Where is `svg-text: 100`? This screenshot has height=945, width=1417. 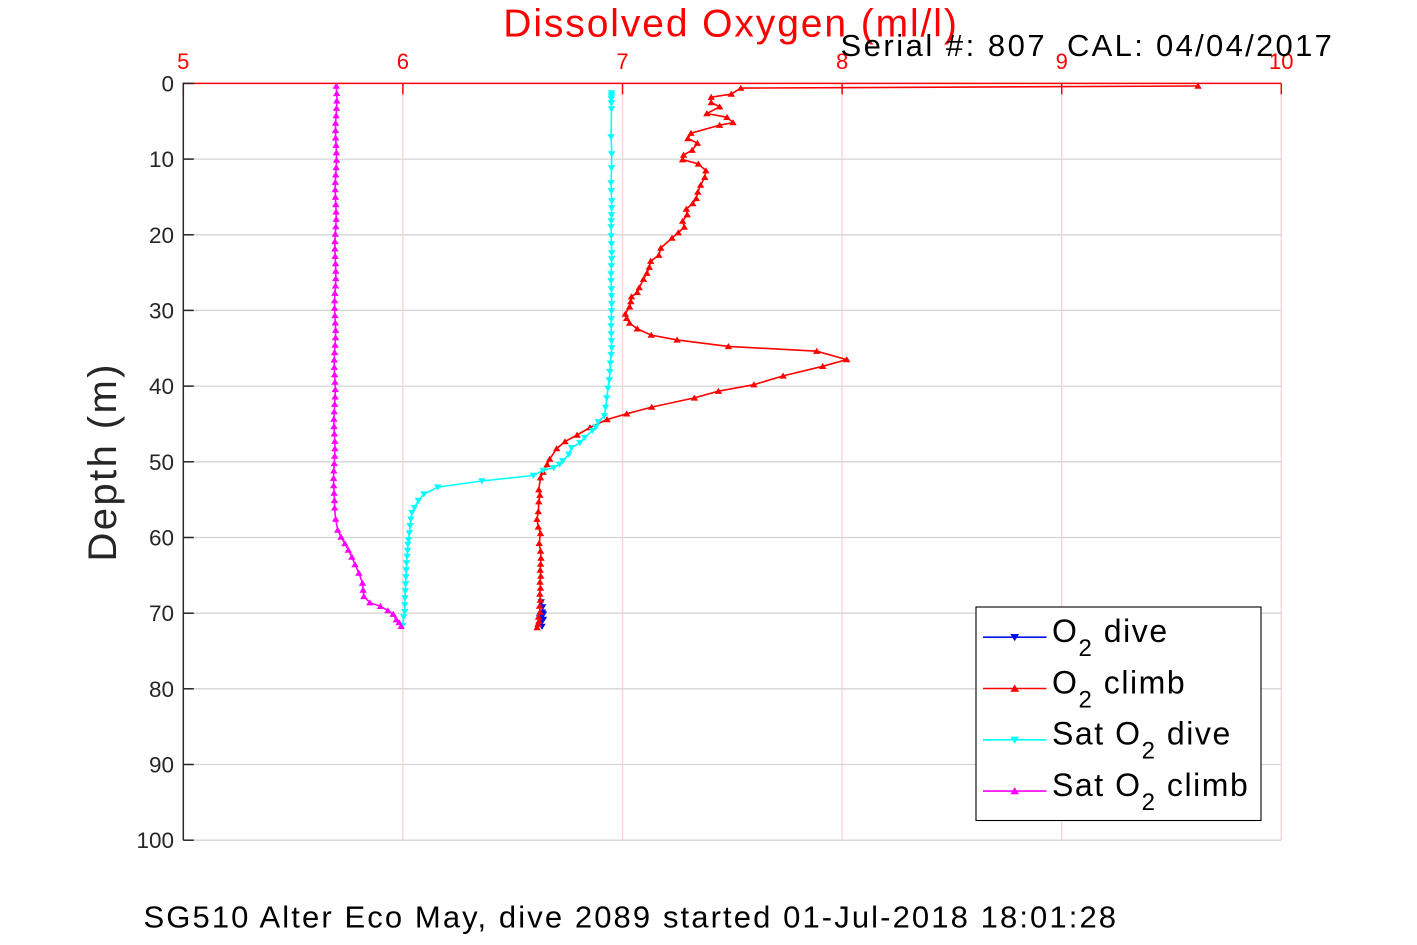
svg-text: 100 is located at coordinates (155, 840).